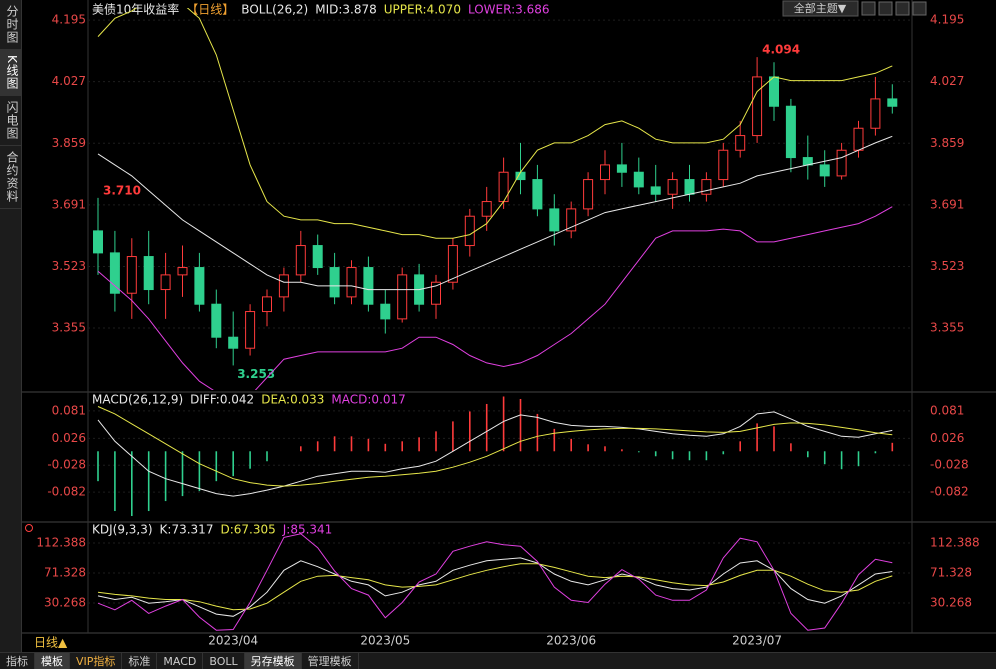 Image resolution: width=996 pixels, height=669 pixels. Describe the element at coordinates (140, 661) in the screenshot. I see `footer-tab: 标准` at that location.